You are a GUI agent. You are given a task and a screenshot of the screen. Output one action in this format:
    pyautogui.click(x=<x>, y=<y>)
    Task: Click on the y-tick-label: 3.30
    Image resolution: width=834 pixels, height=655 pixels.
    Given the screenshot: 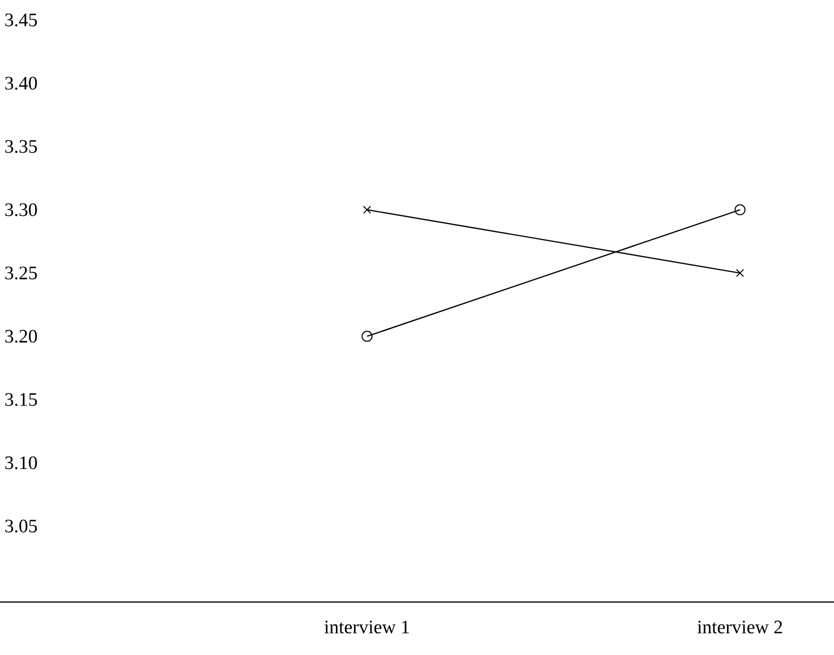 What is the action you would take?
    pyautogui.click(x=21, y=209)
    